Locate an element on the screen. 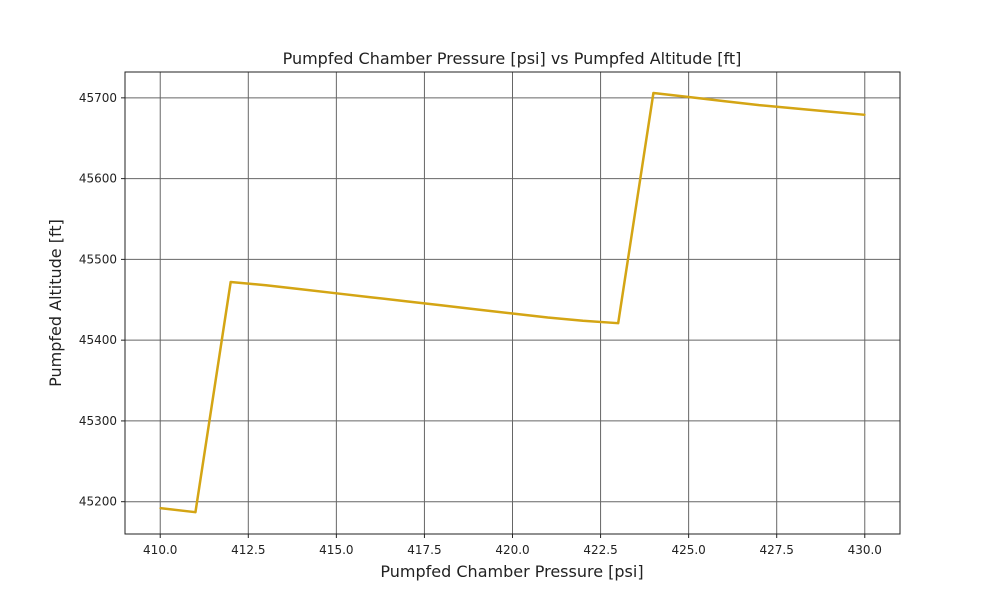 The height and width of the screenshot is (600, 1000). y-tick-label: 45400 is located at coordinates (98, 340).